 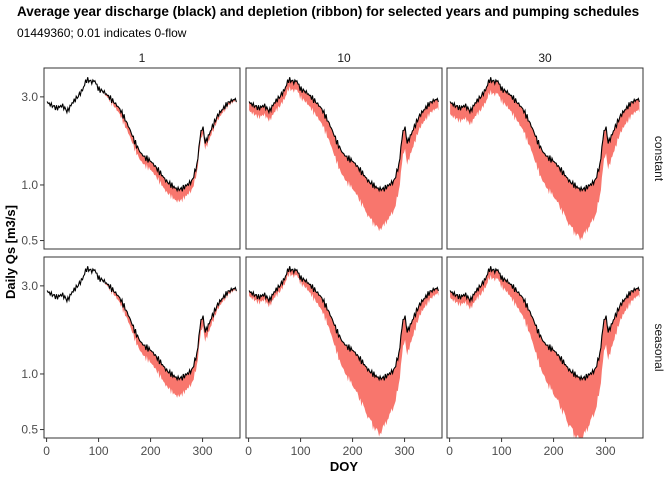 I want to click on column-strip-label: 1, so click(x=142, y=58).